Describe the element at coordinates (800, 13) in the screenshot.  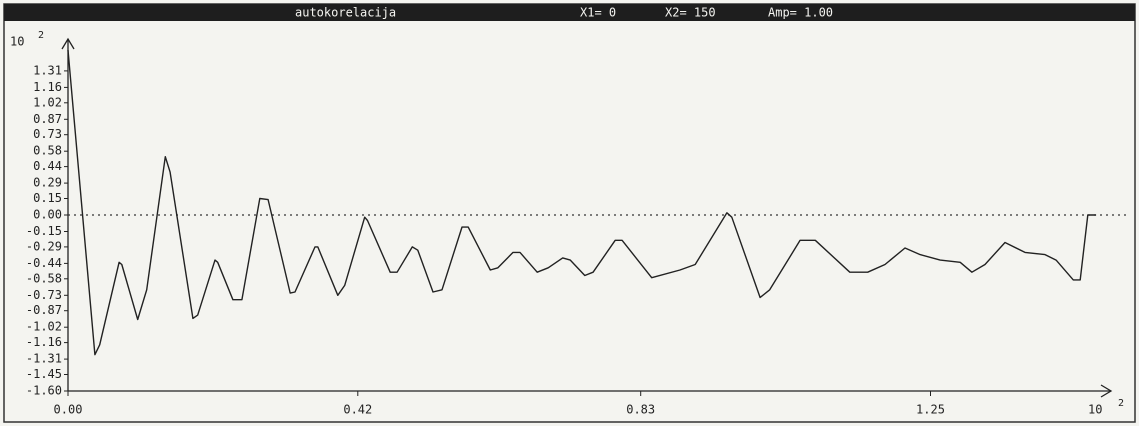
I see `title-bar-item: Amp= 1.00` at that location.